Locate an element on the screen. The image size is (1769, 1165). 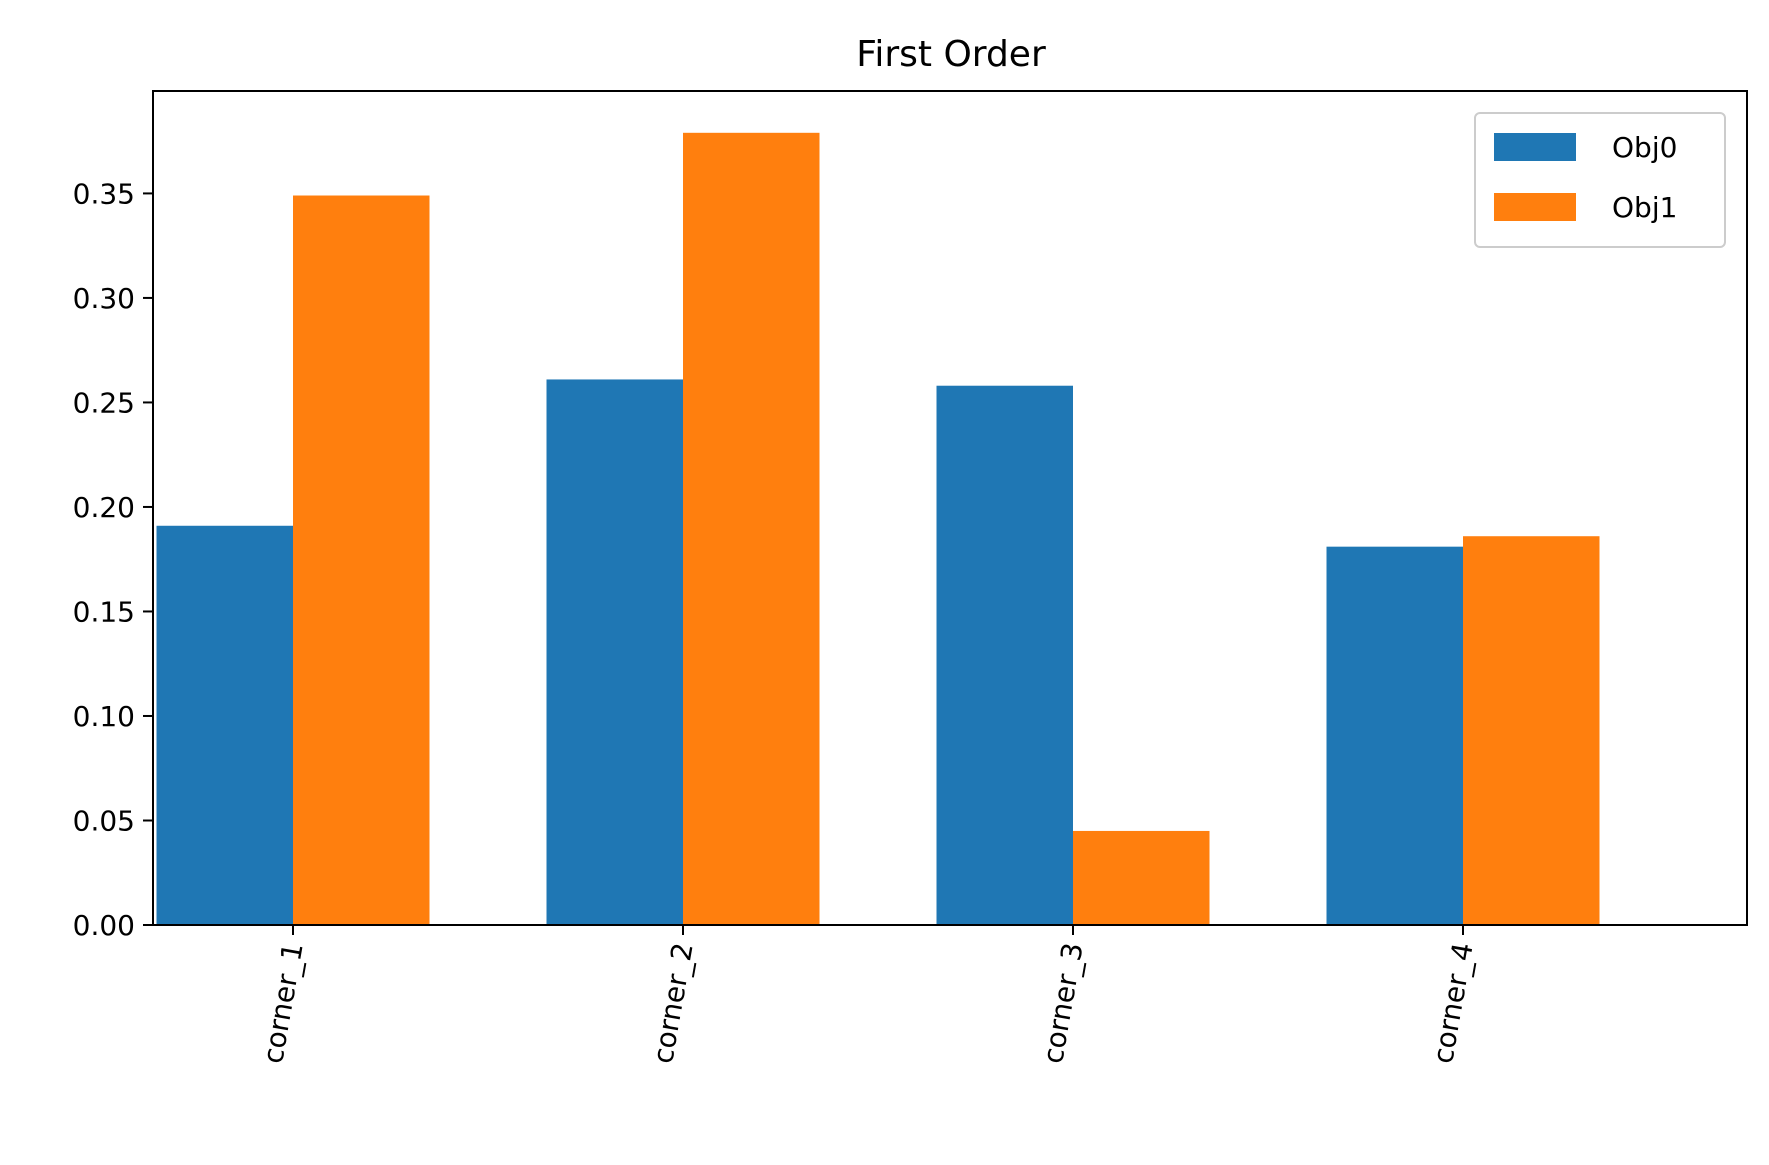
y-tick-label: 0.05 is located at coordinates (104, 820).